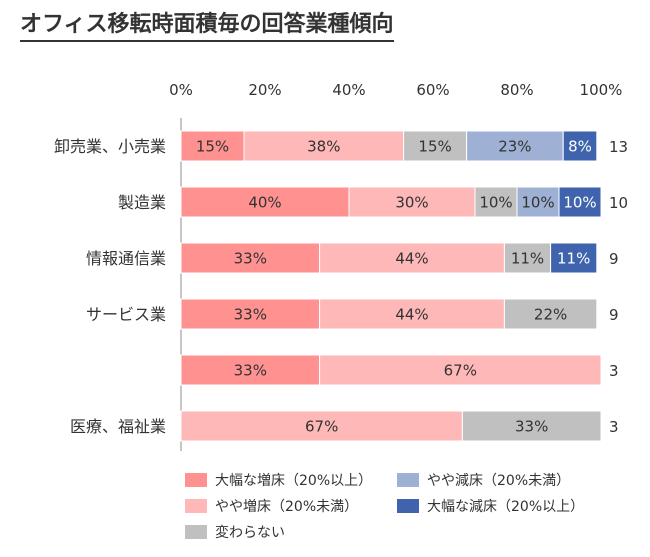 The width and height of the screenshot is (650, 557). Describe the element at coordinates (264, 90) in the screenshot. I see `x-tick-label: 20%` at that location.